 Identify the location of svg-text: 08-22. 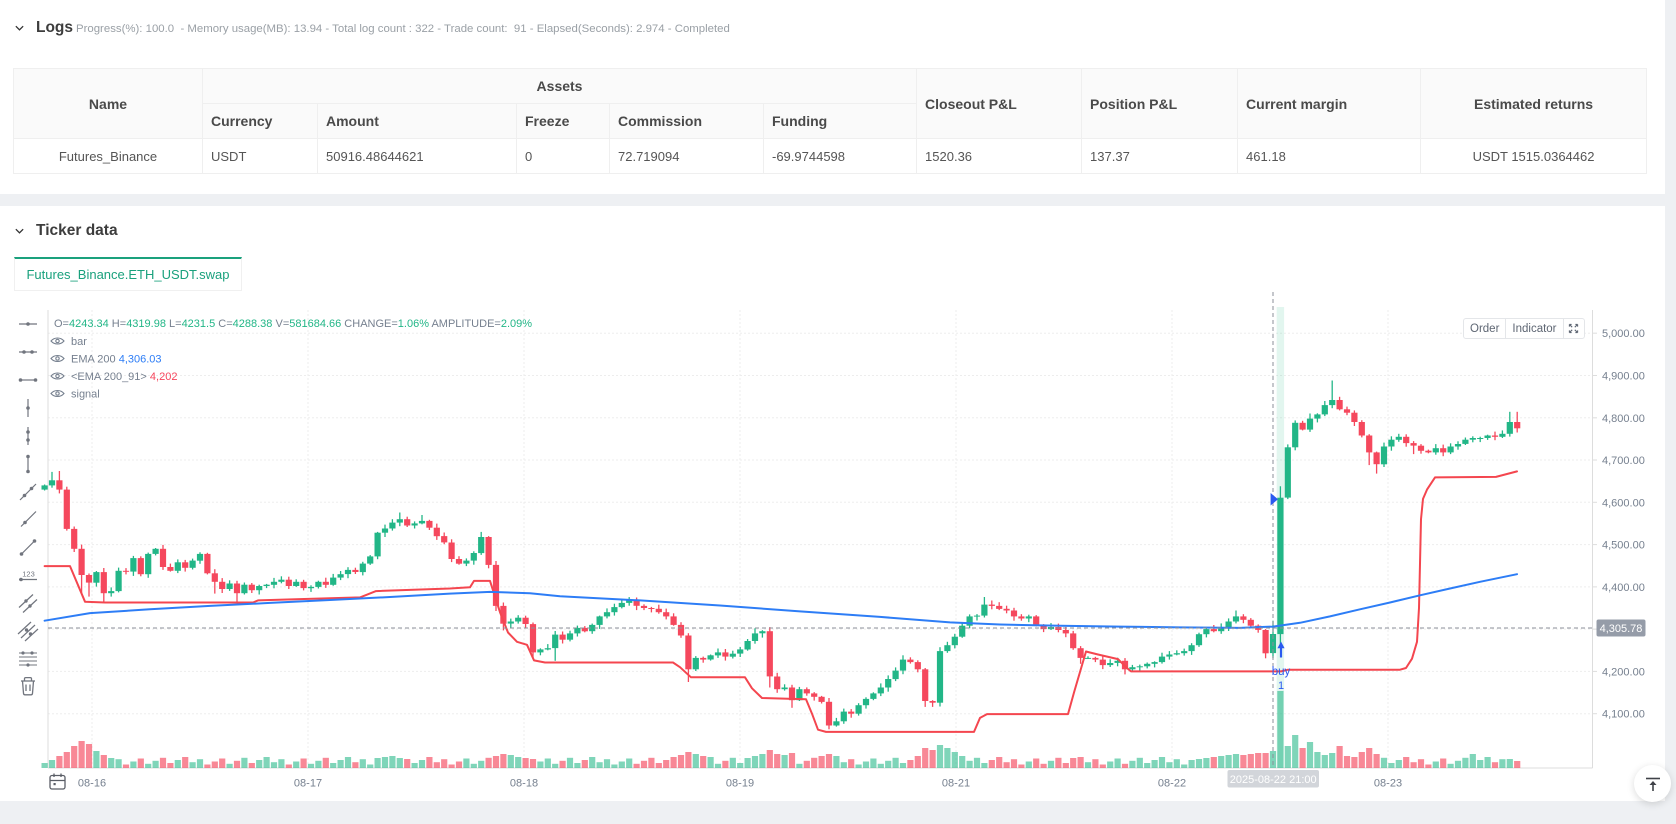
(1172, 784).